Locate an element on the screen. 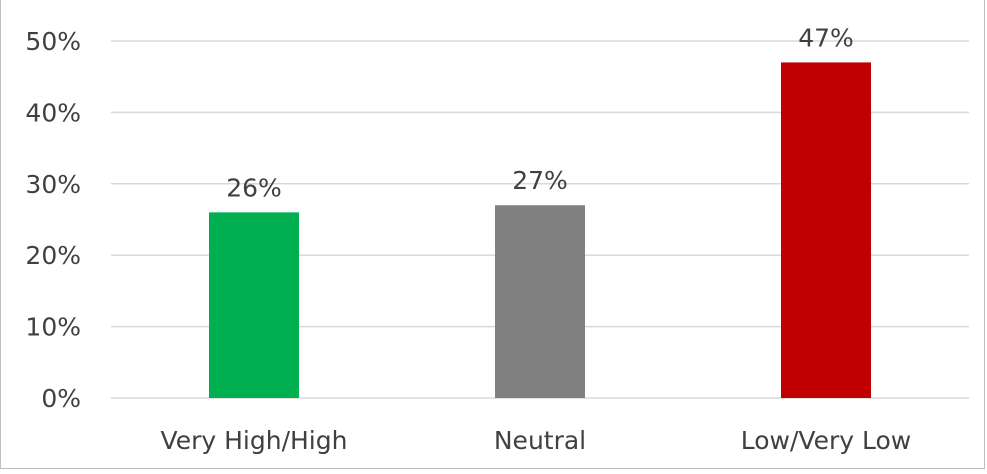  x-tick-label-2: Low/Very Low is located at coordinates (826, 440).